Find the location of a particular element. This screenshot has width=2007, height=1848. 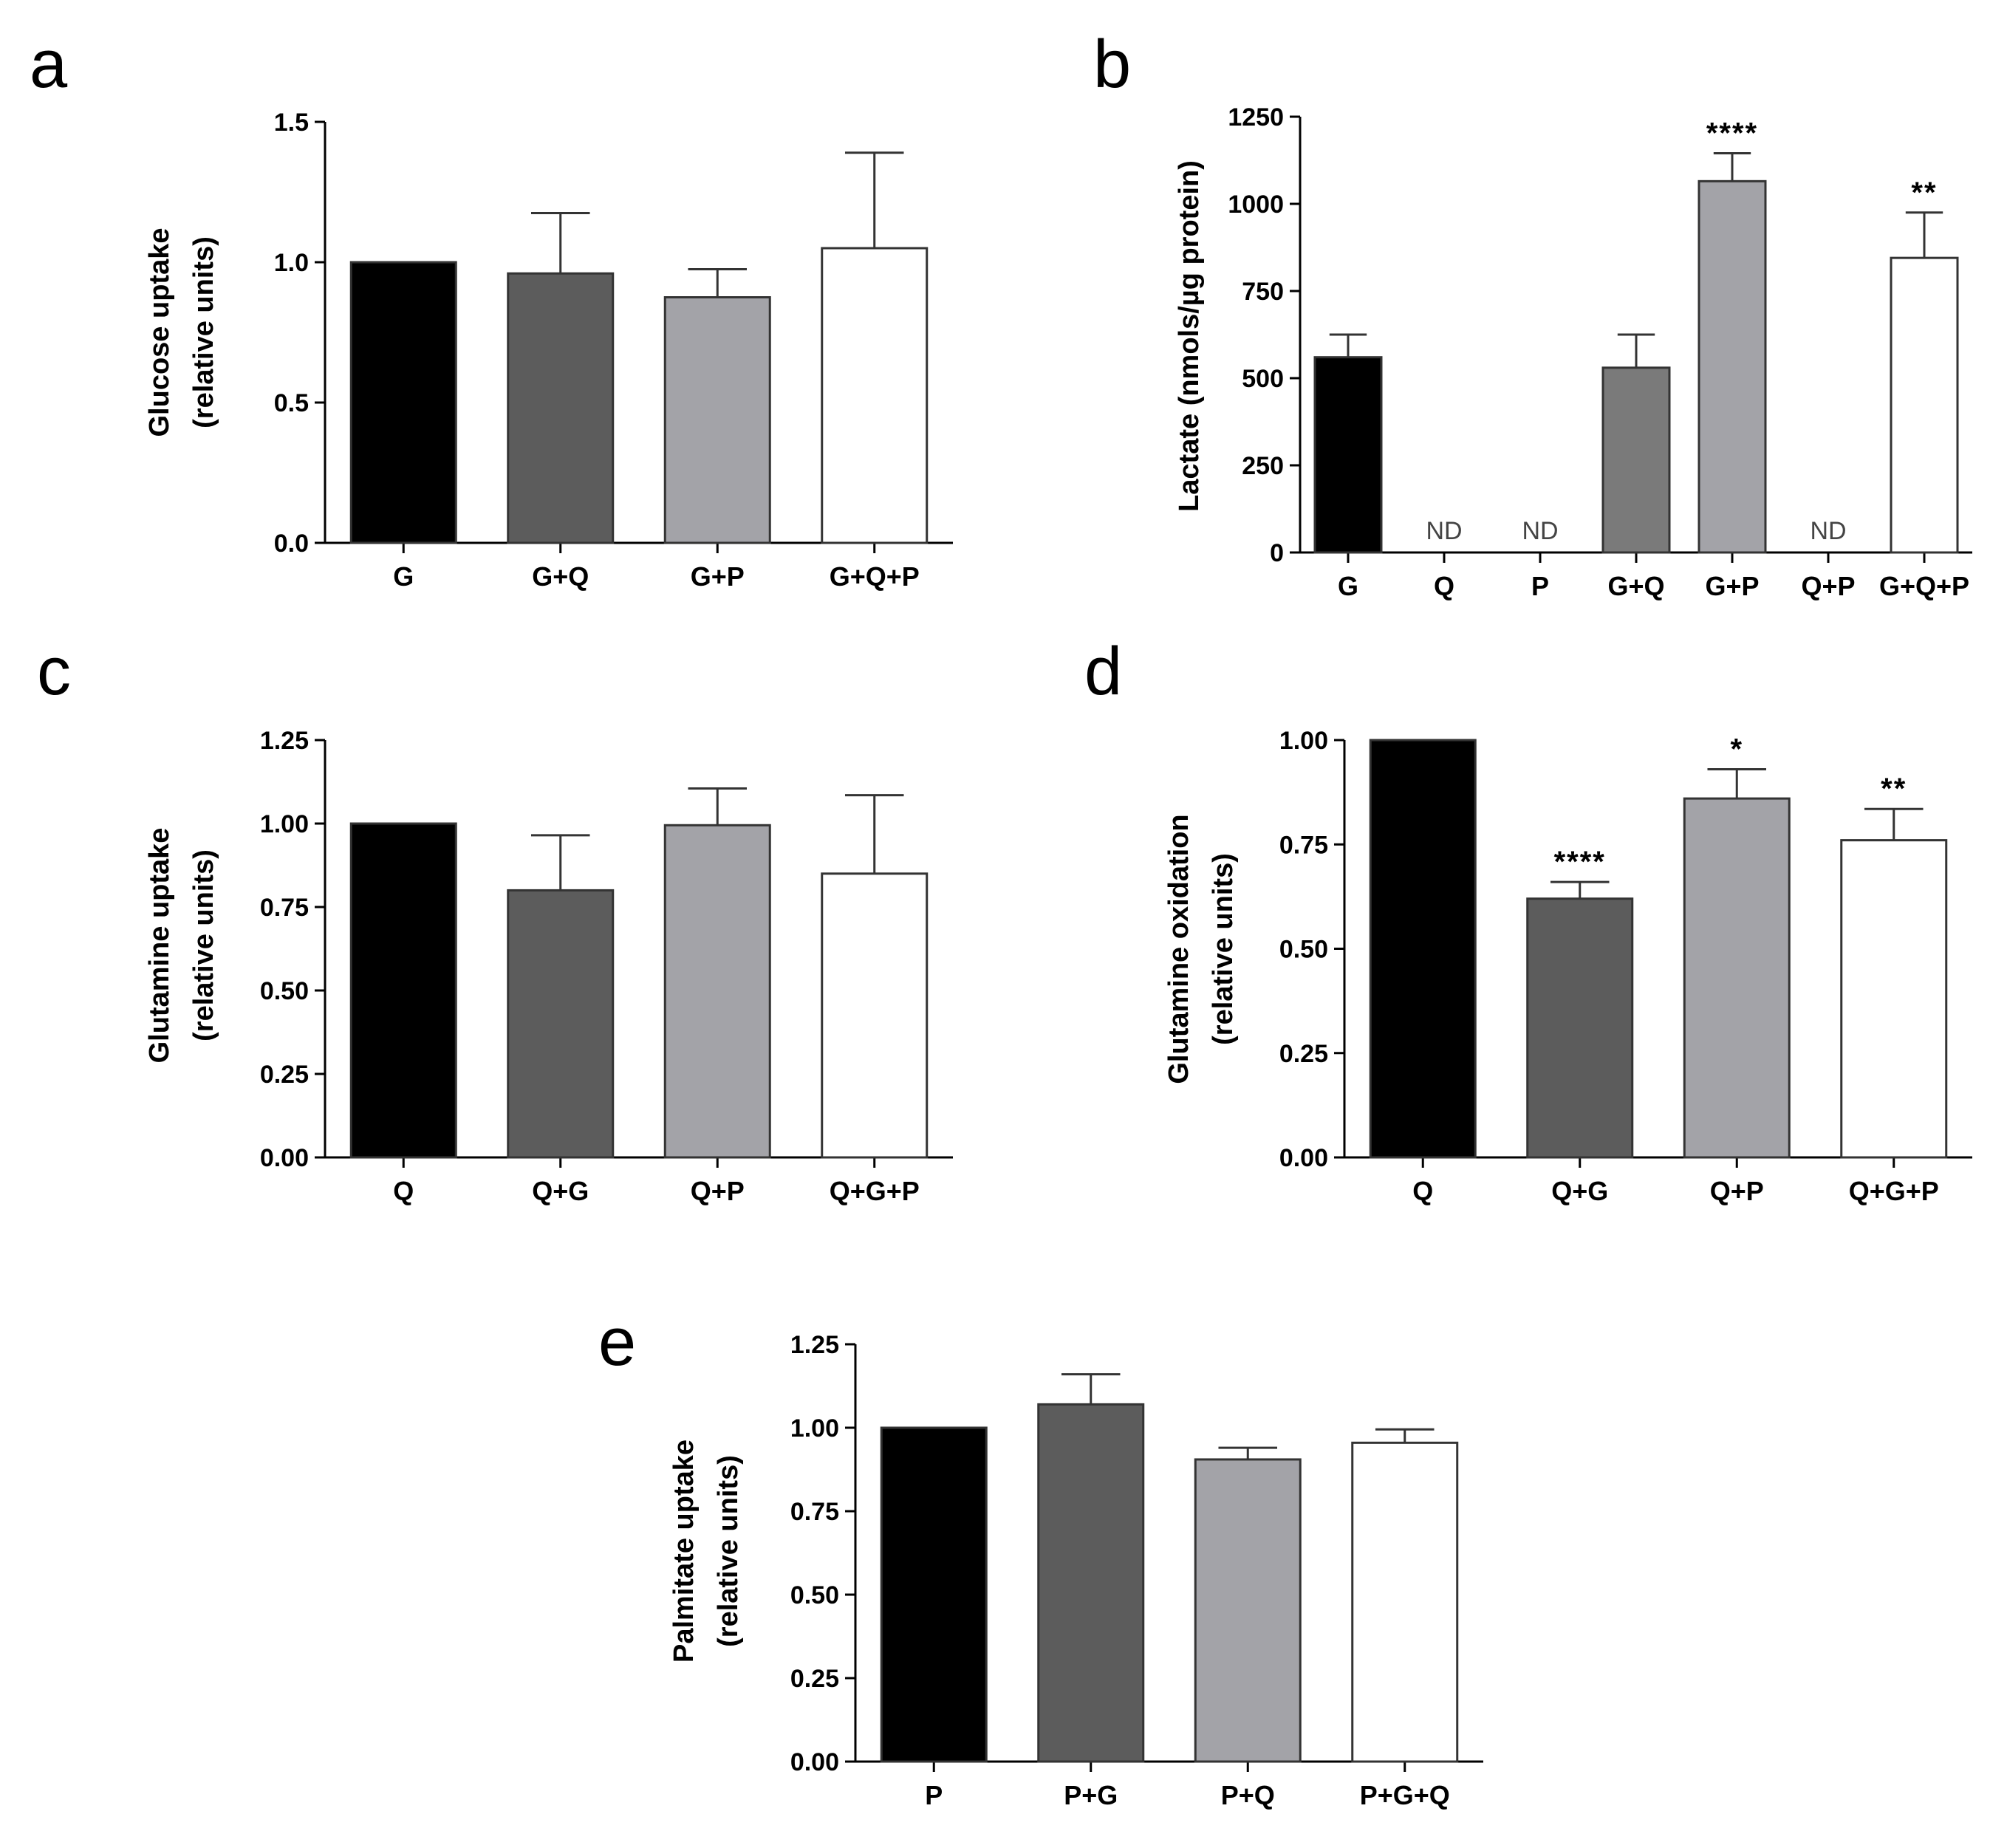

y-axis-title: Palmitate uptake is located at coordinates (685, 1551).